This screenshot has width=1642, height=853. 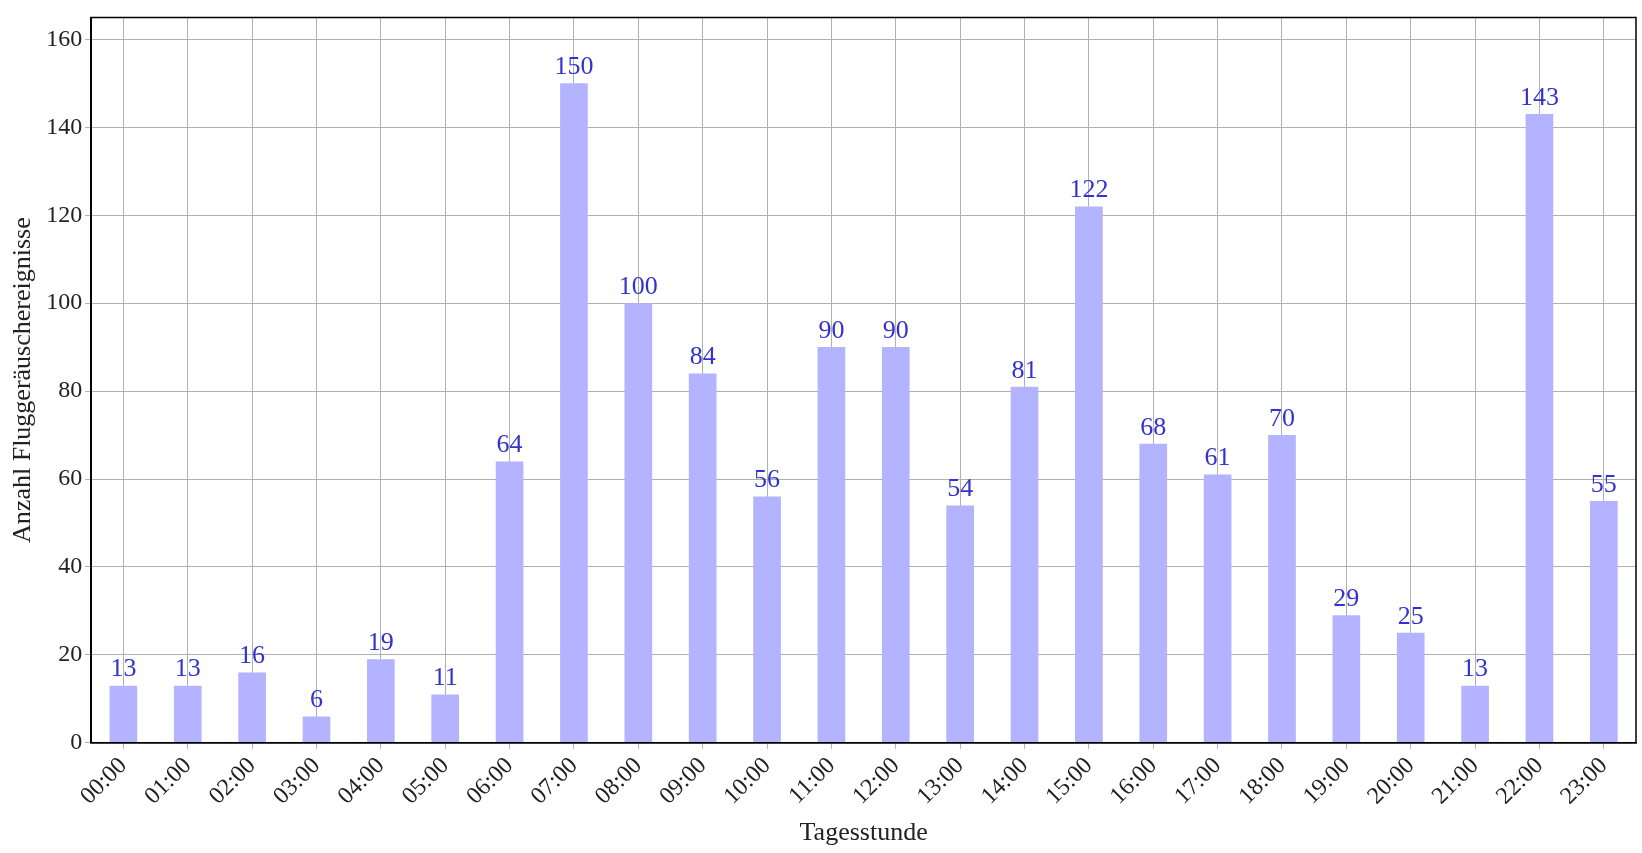 What do you see at coordinates (509, 444) in the screenshot?
I see `data-label: 64` at bounding box center [509, 444].